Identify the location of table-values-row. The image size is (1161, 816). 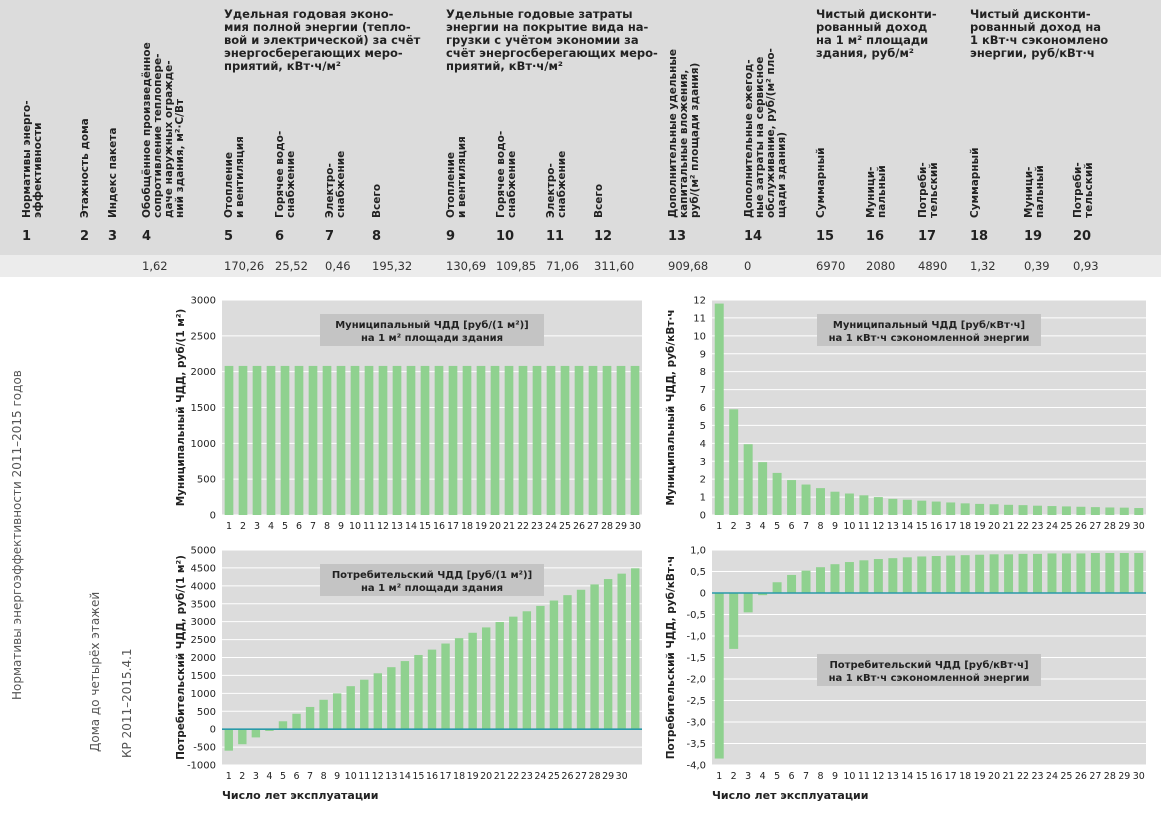
(580, 266).